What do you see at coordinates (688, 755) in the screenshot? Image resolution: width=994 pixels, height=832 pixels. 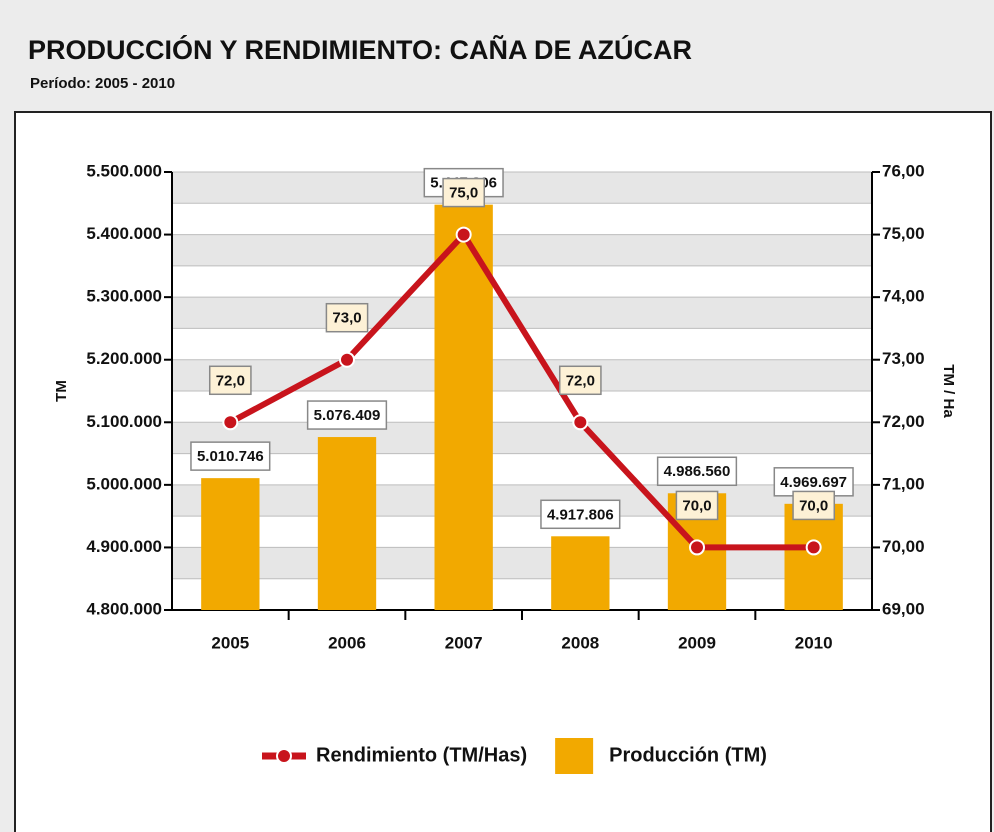 I see `legend-label: Producción (TM)` at bounding box center [688, 755].